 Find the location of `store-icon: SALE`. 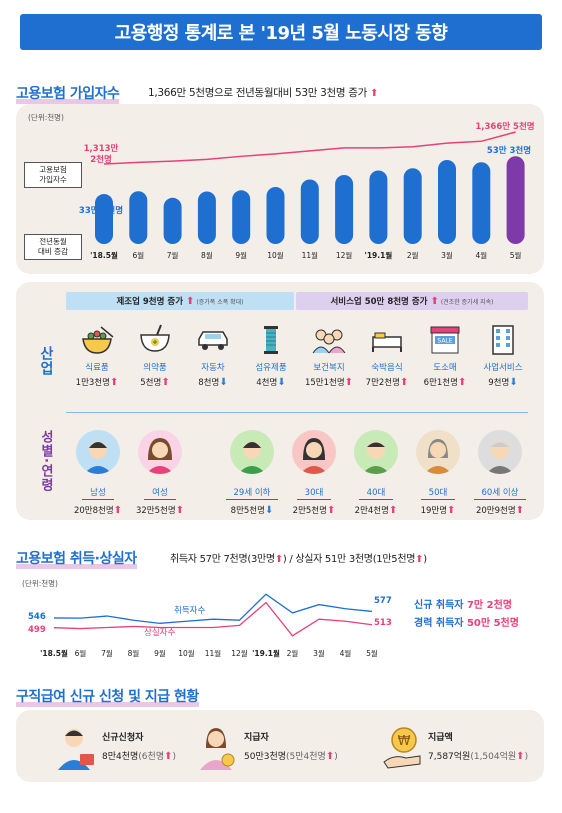

store-icon: SALE is located at coordinates (445, 340).